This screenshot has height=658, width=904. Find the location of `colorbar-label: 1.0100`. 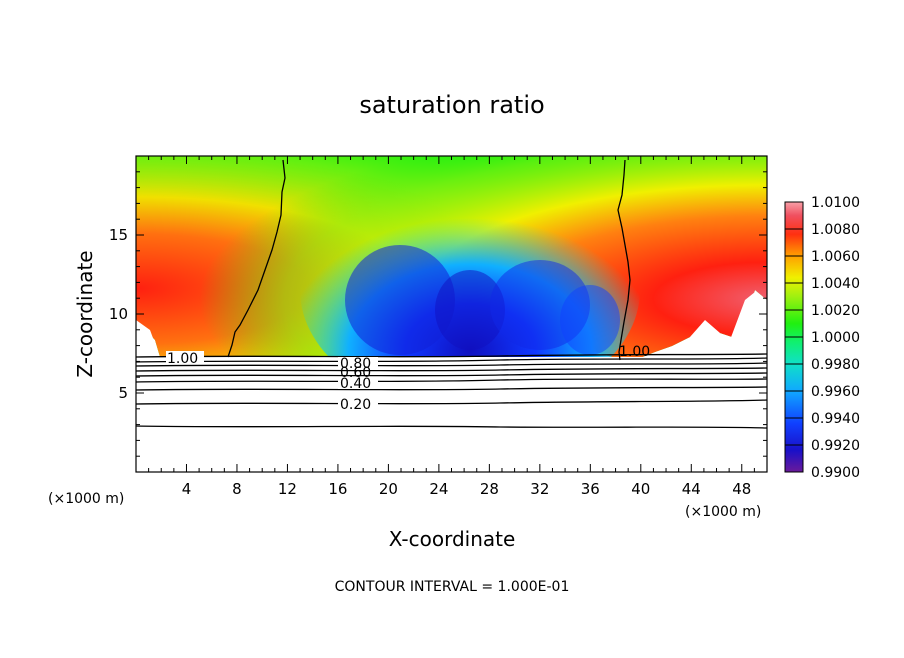

colorbar-label: 1.0100 is located at coordinates (835, 203).